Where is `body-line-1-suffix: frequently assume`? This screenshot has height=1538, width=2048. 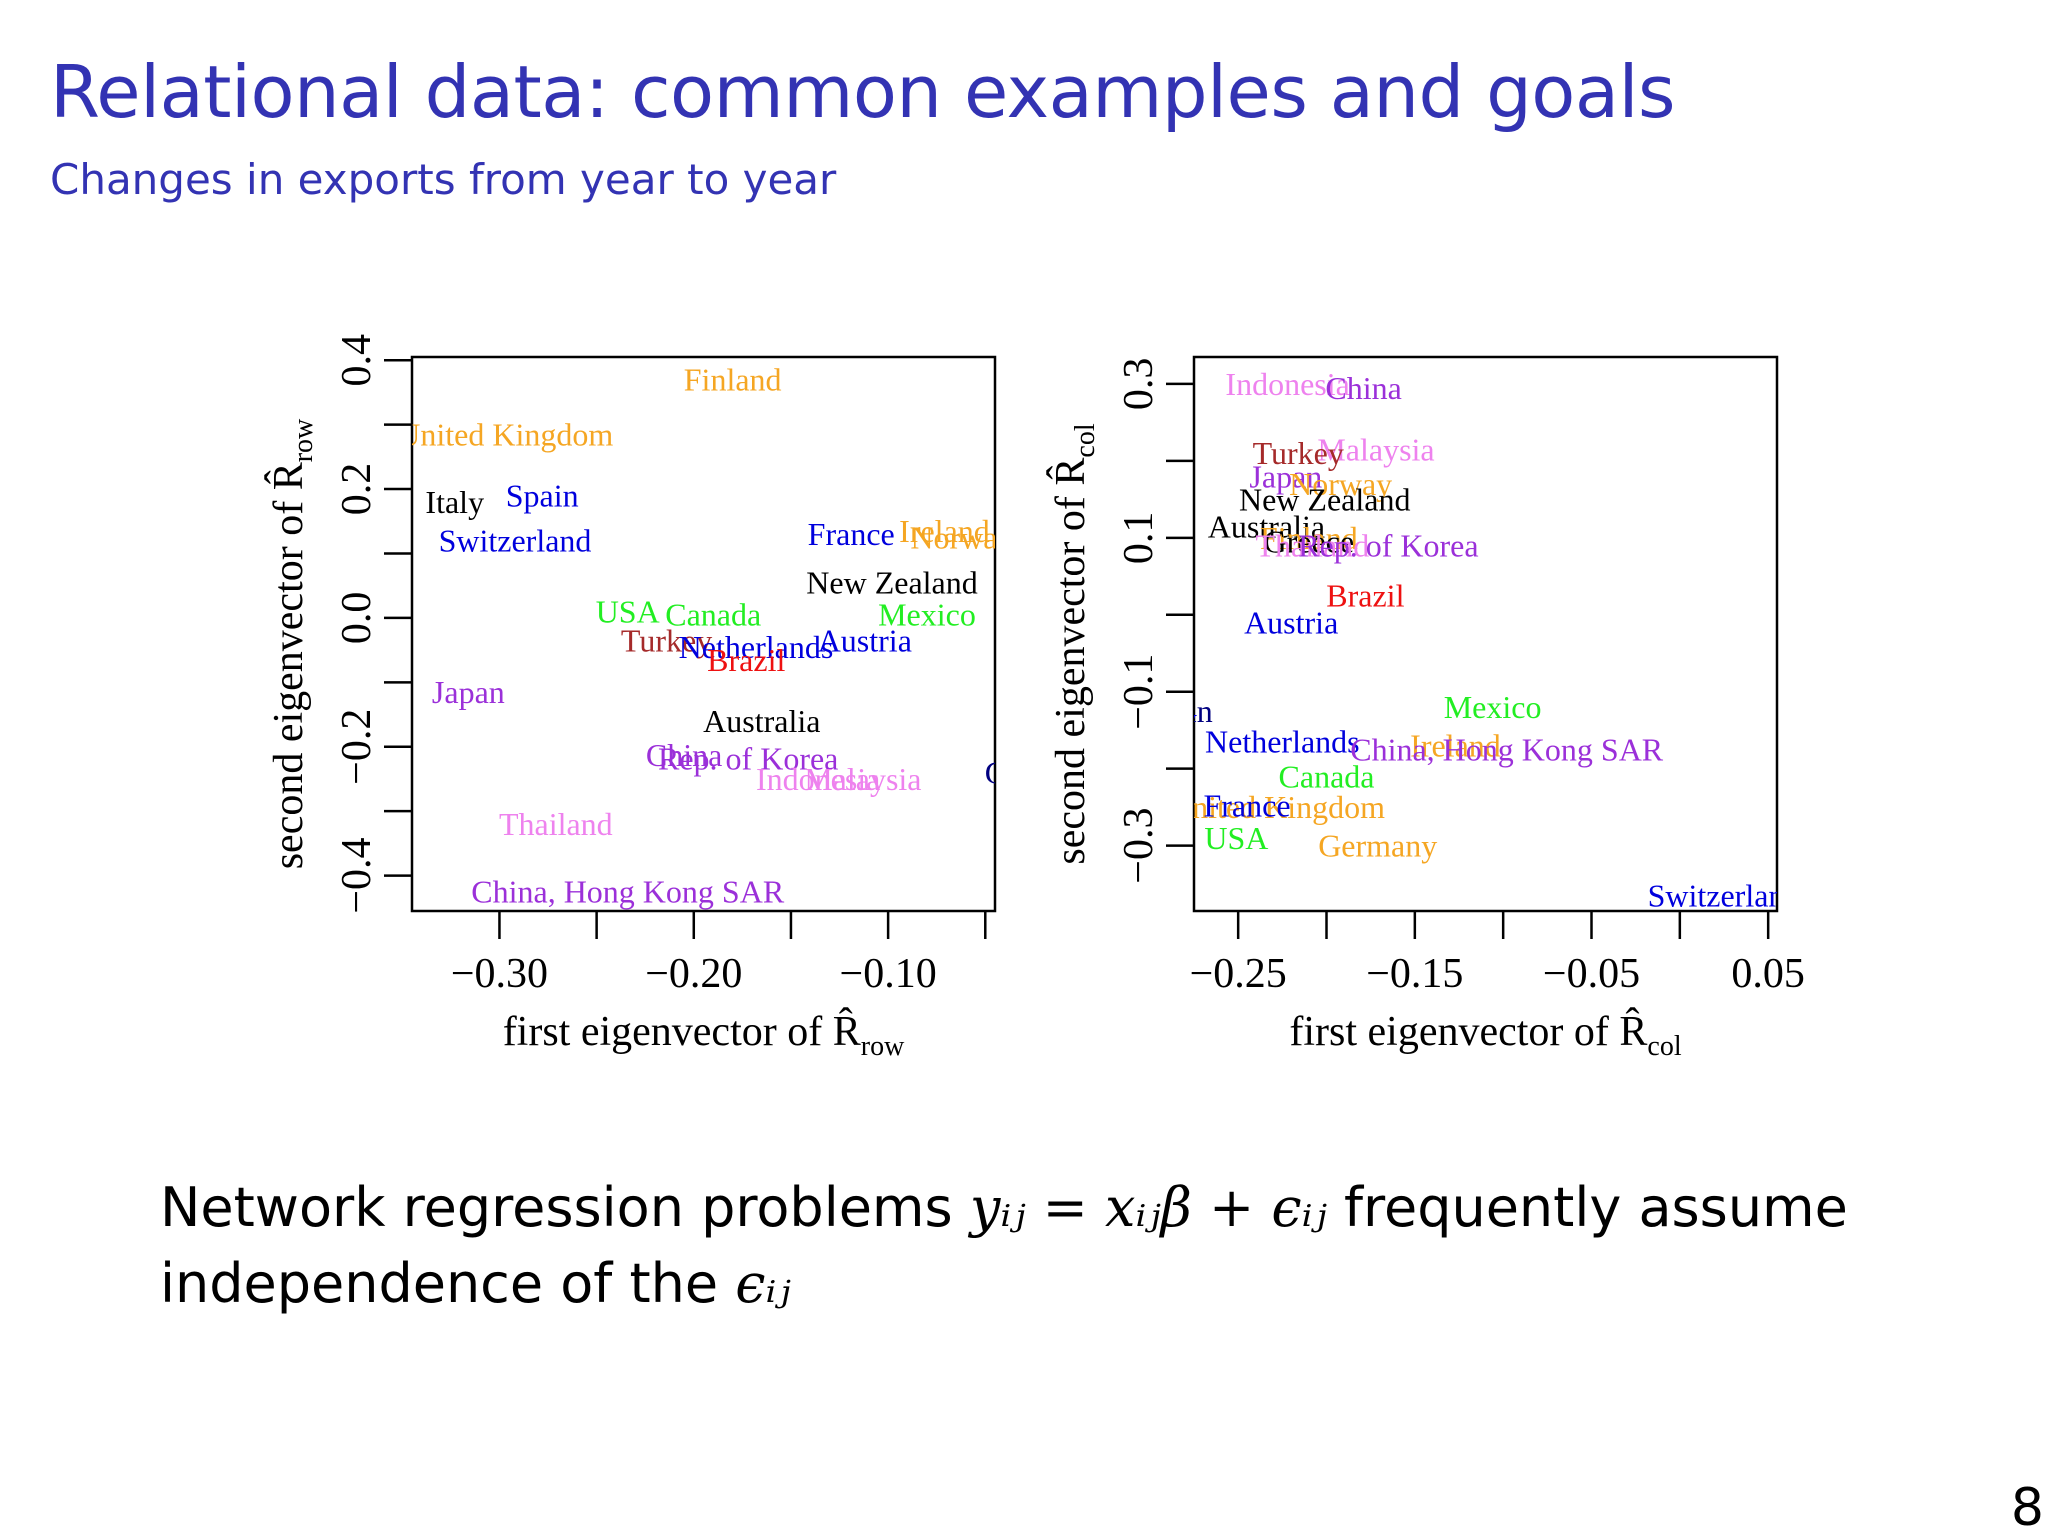
body-line-1-suffix: frequently assume is located at coordinates (1587, 1207).